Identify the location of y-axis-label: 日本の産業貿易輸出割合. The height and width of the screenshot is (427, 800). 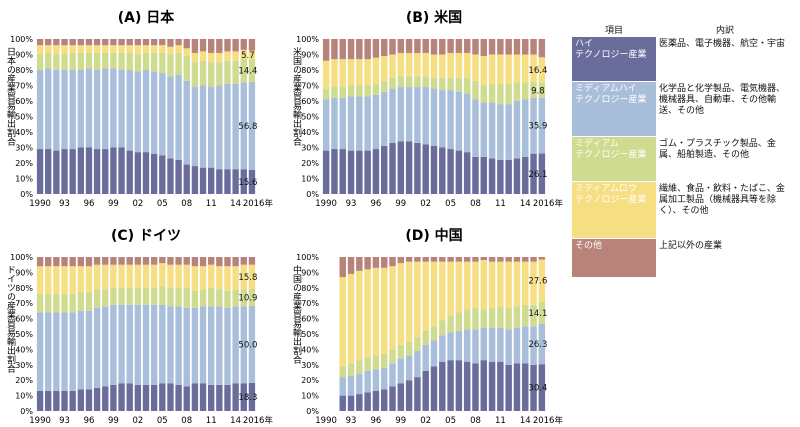
(10, 97).